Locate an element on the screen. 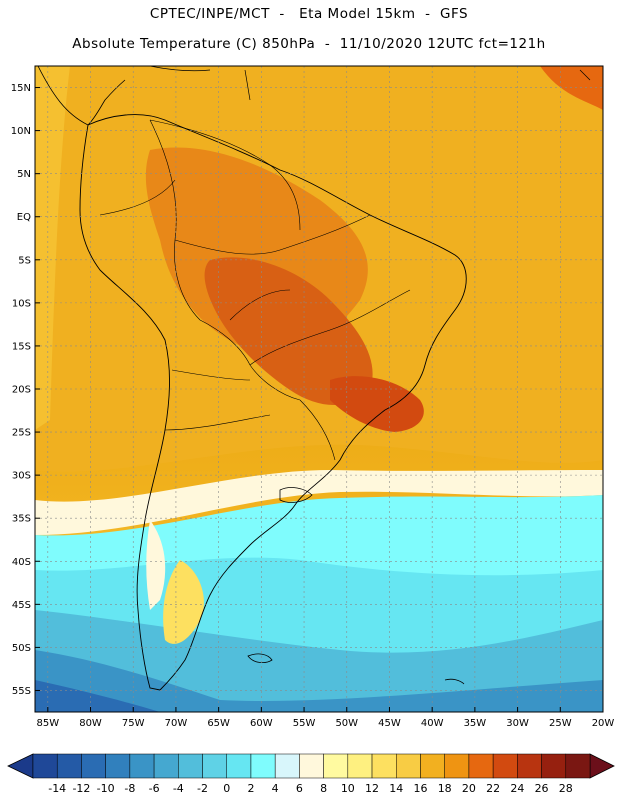 This screenshot has width=618, height=800. falkland-islands is located at coordinates (260, 658).